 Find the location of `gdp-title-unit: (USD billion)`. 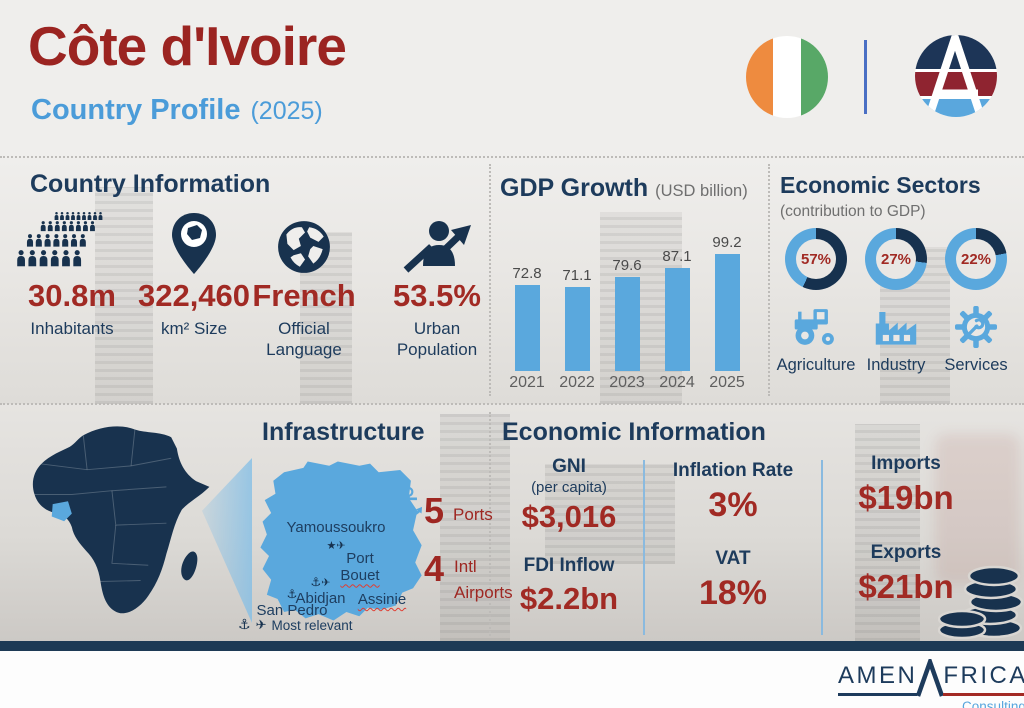

gdp-title-unit: (USD billion) is located at coordinates (701, 191).